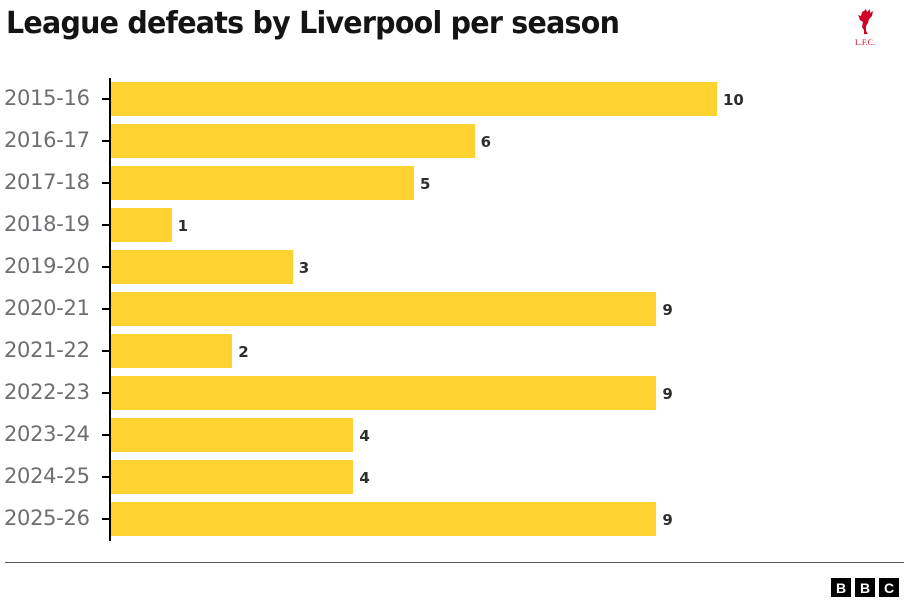 This screenshot has width=908, height=604. I want to click on bbc-logo-letter: C, so click(889, 587).